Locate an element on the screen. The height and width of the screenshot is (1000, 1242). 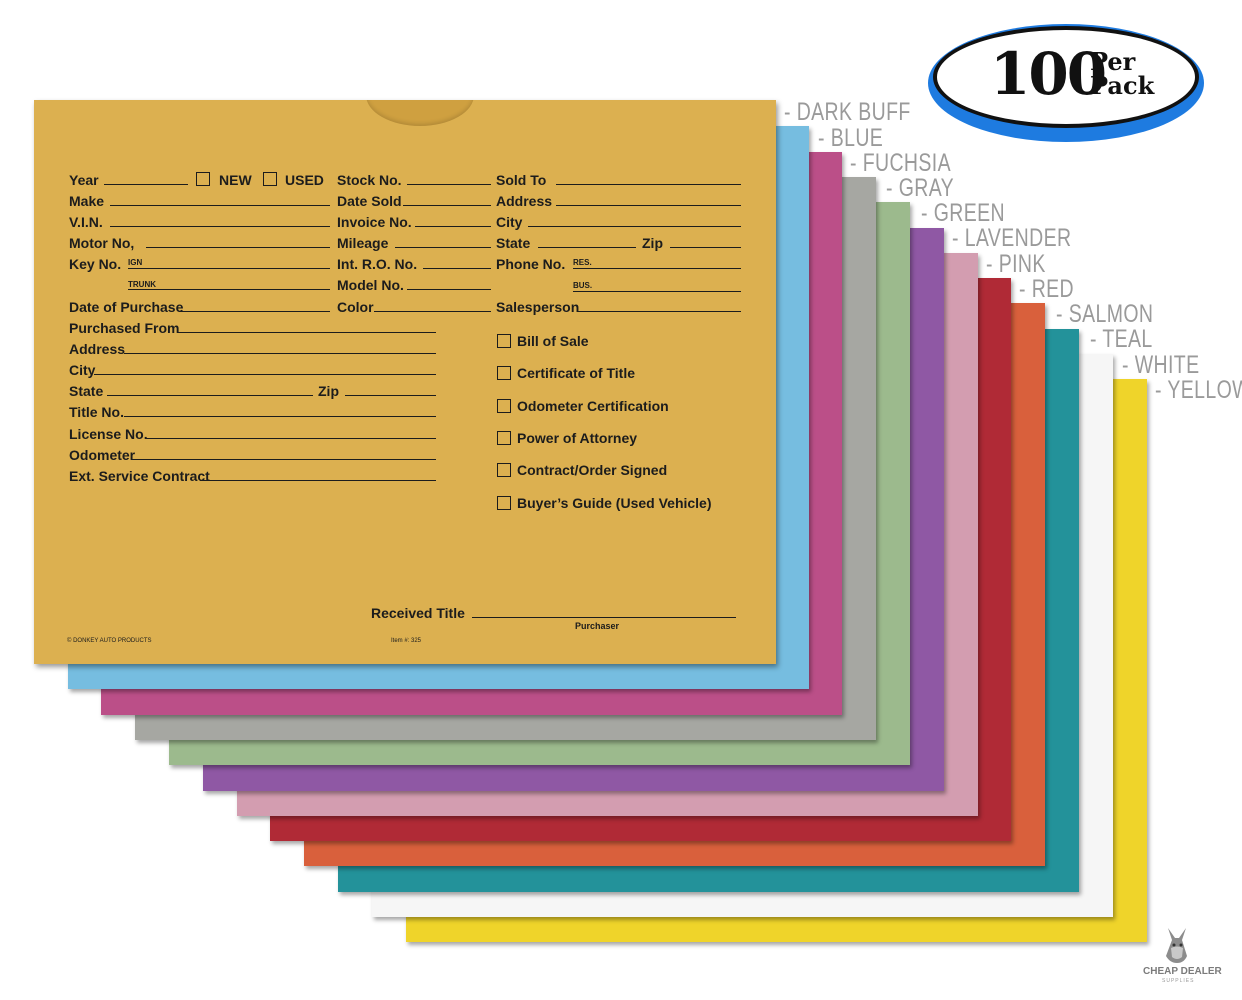
checkbox-certificate-of-title is located at coordinates (504, 373).